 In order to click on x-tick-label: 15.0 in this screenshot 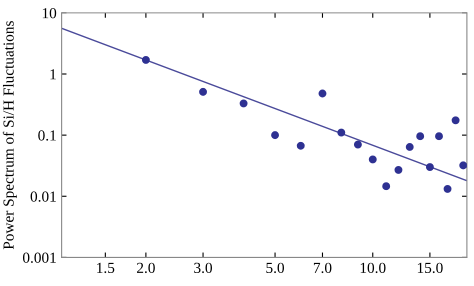, I will do `click(430, 268)`.